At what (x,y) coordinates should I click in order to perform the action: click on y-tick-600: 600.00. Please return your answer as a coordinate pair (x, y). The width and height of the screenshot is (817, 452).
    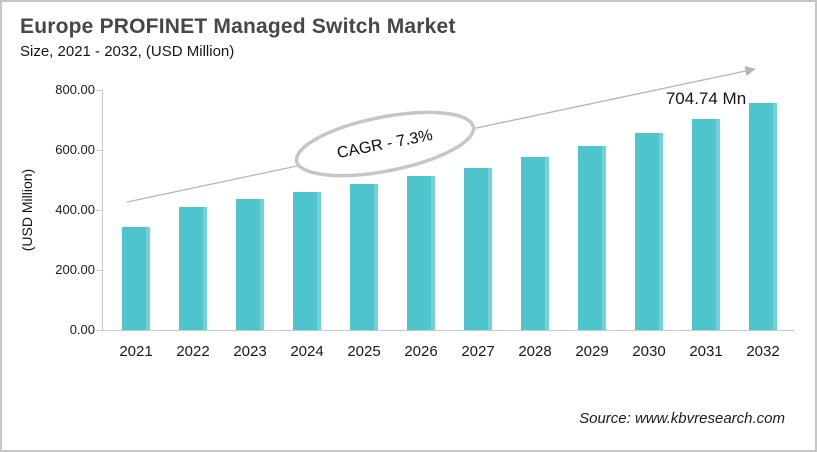
    Looking at the image, I should click on (75, 149).